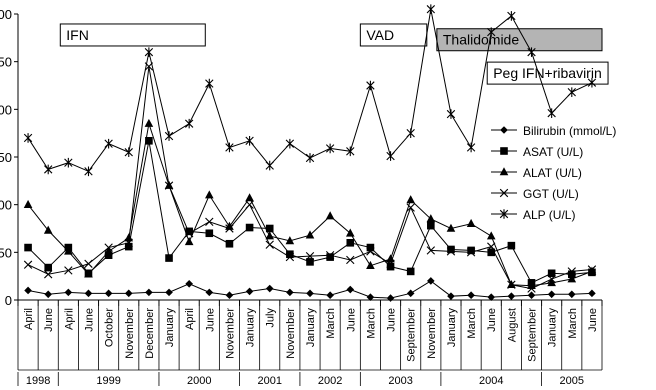 The height and width of the screenshot is (390, 656). I want to click on annotation-label: Peg IFN+ribavirin, so click(547, 73).